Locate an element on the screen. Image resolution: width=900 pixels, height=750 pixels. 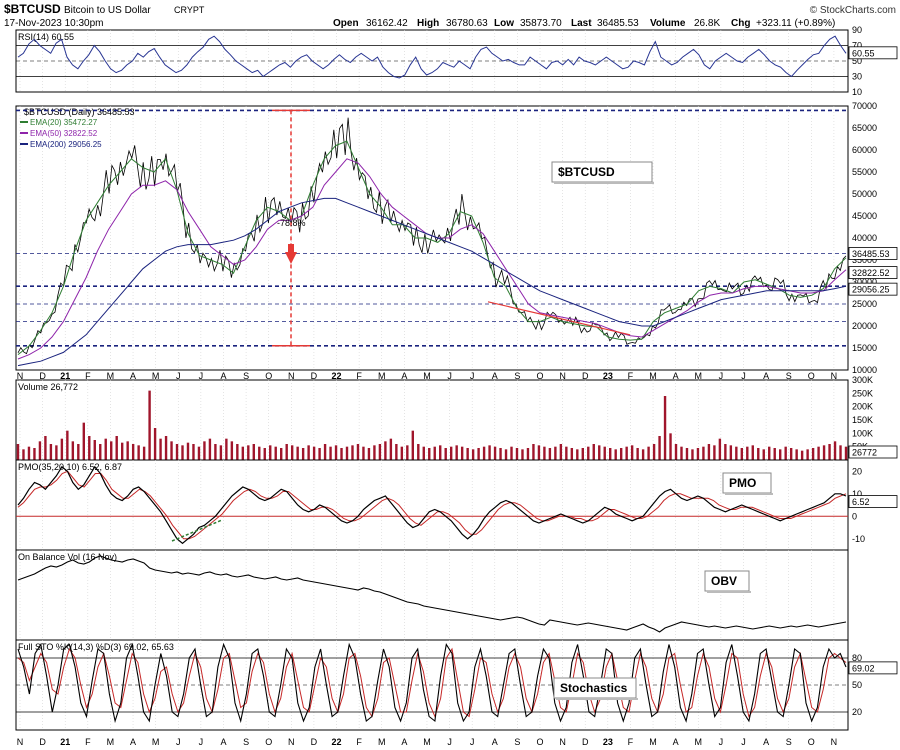
pmo-panel: PMO(35,20,10) 6.52, 6.87 20 10 0 -10 PMO 6.52 is located at coordinates (456, 505).